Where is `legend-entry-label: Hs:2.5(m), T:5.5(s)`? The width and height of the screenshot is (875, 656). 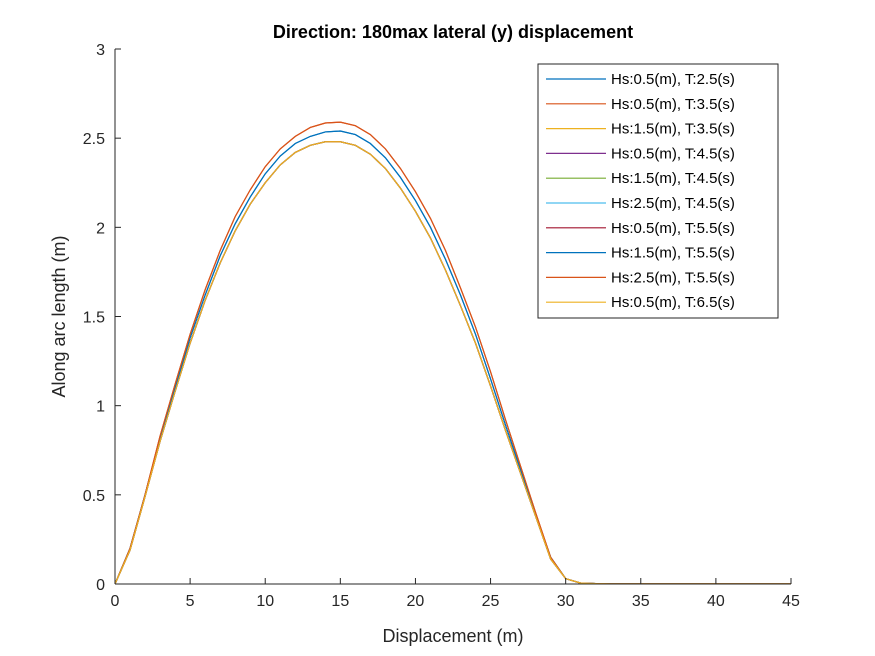
legend-entry-label: Hs:2.5(m), T:5.5(s) is located at coordinates (673, 277).